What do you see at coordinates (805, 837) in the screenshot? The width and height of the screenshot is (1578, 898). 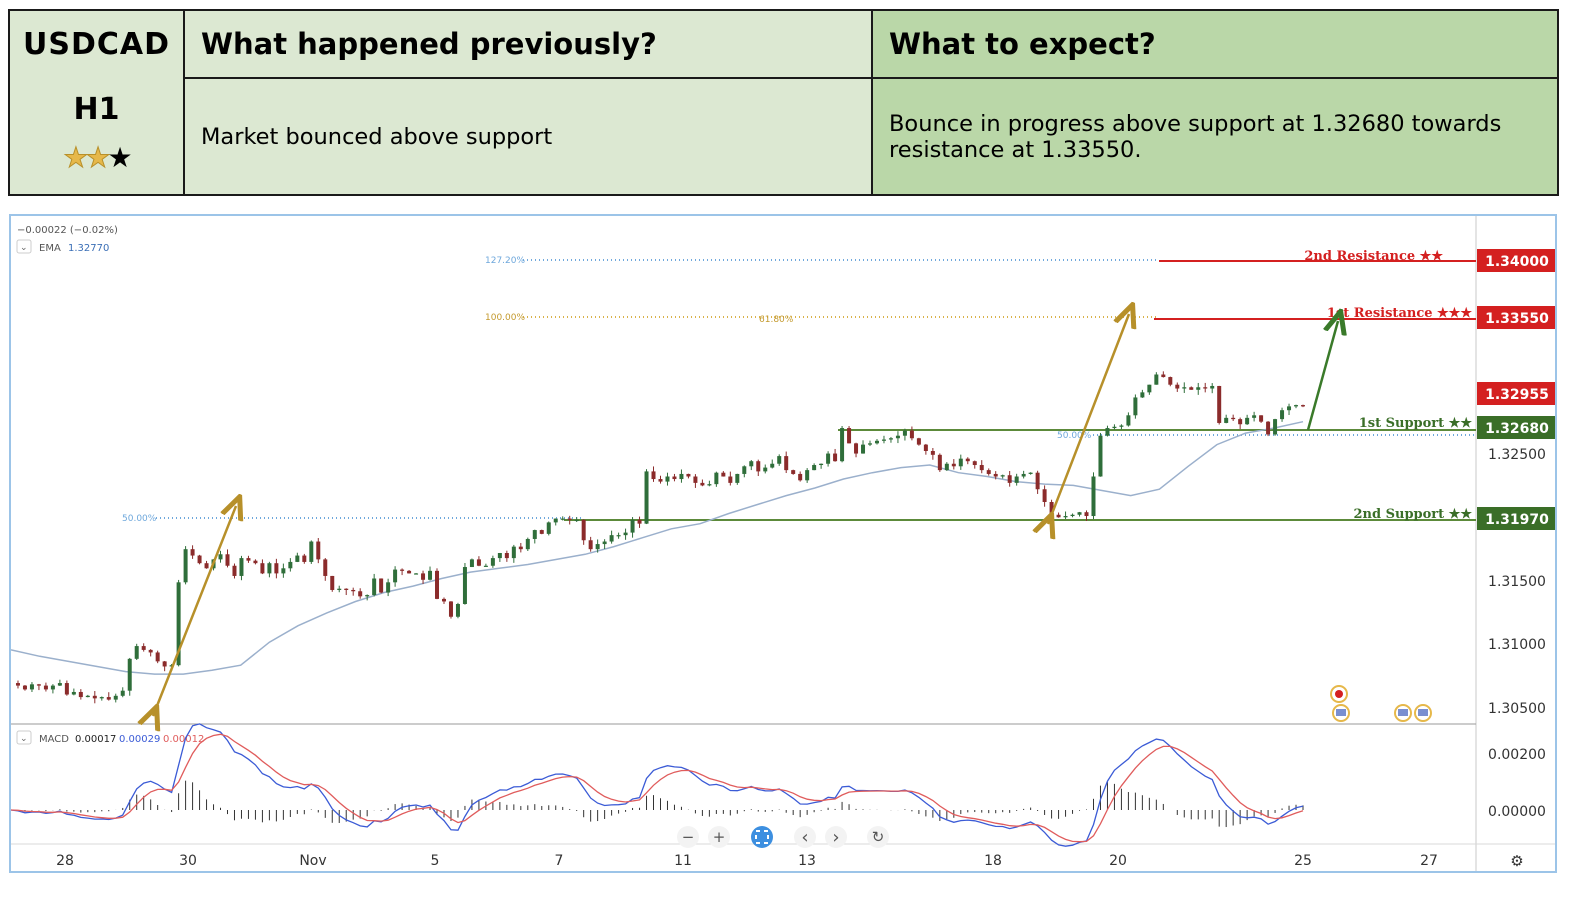 I see `scroll-left-button` at bounding box center [805, 837].